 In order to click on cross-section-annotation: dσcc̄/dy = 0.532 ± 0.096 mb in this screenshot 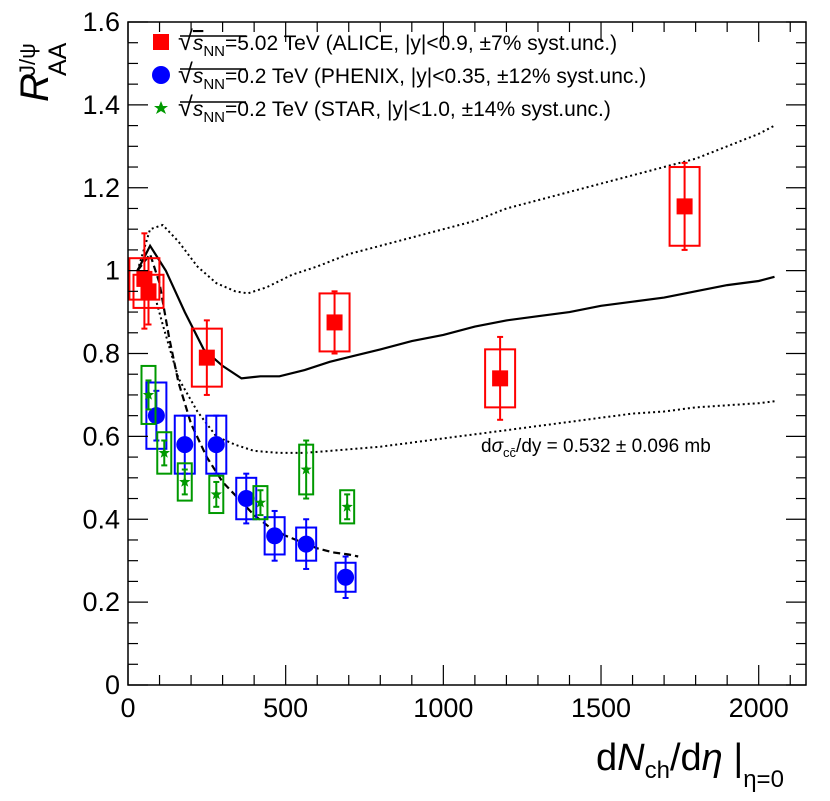, I will do `click(596, 448)`.